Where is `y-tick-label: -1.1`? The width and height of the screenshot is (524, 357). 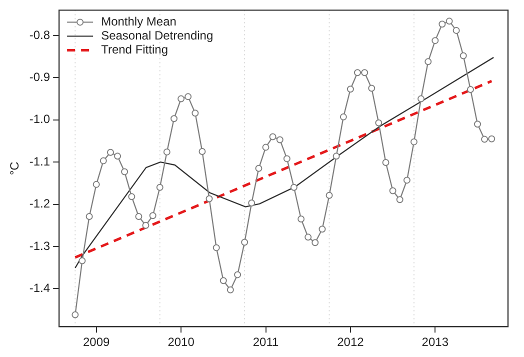
y-tick-label: -1.1 is located at coordinates (39, 161).